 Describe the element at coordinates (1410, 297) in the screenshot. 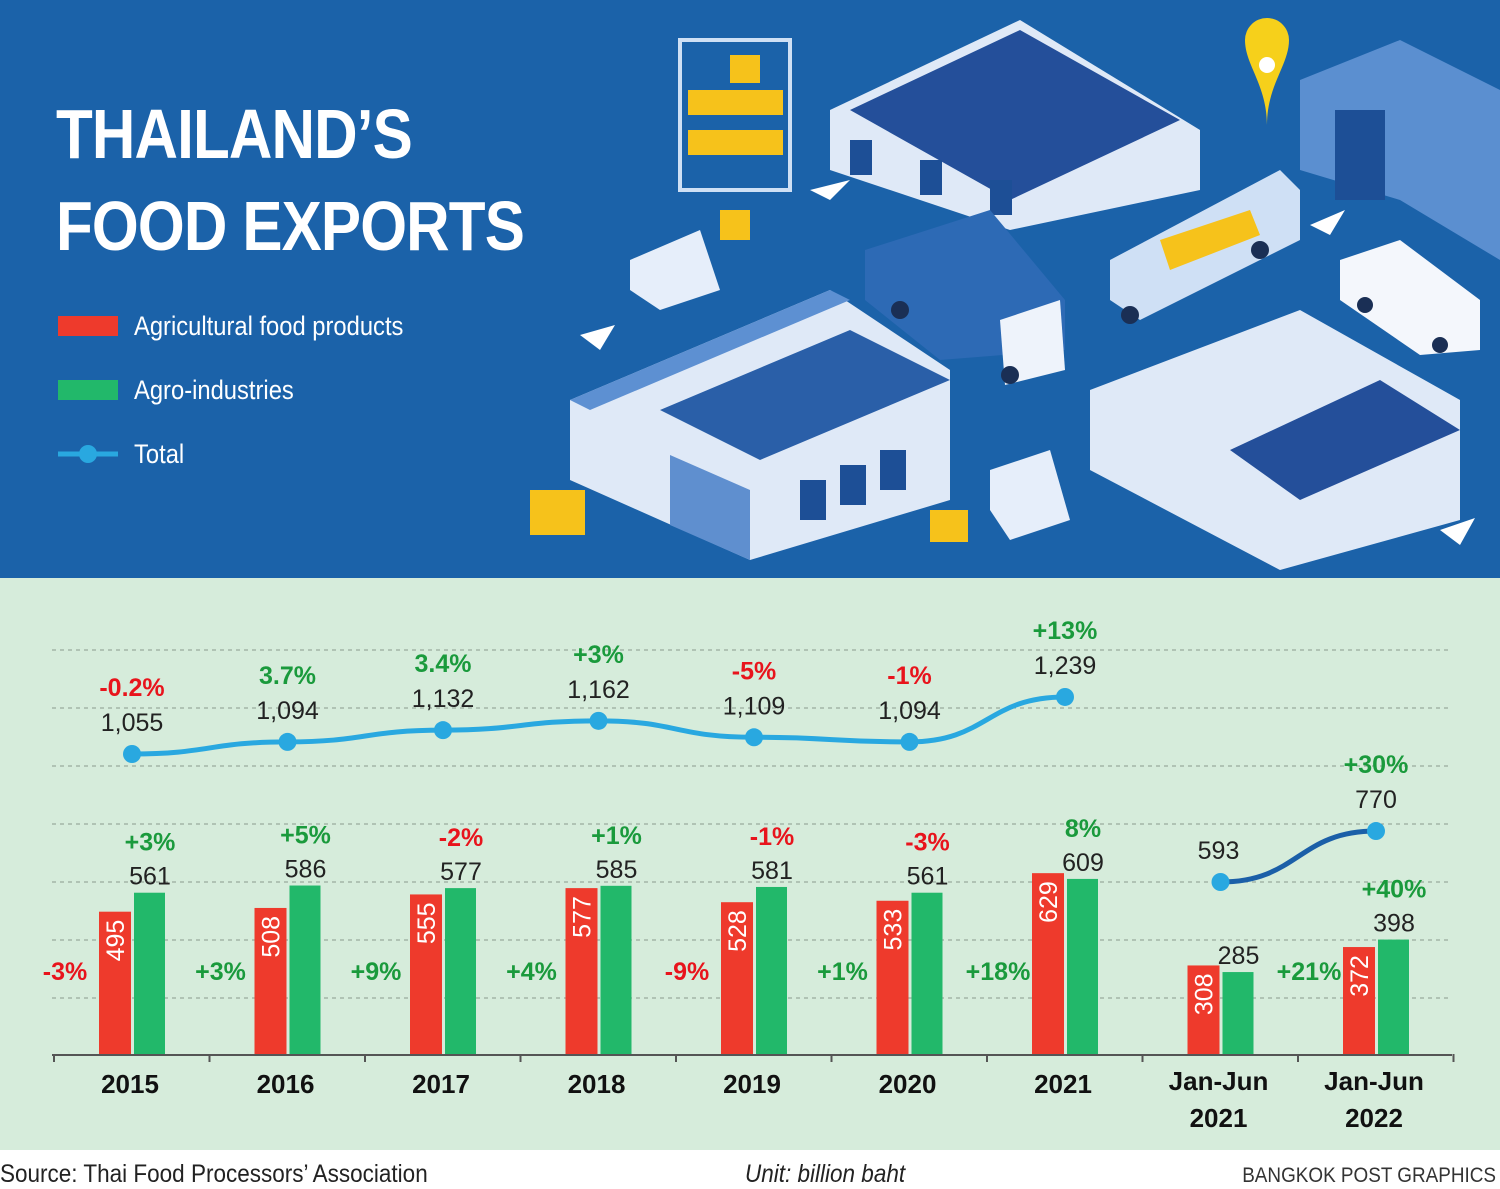

I see `van-icon` at that location.